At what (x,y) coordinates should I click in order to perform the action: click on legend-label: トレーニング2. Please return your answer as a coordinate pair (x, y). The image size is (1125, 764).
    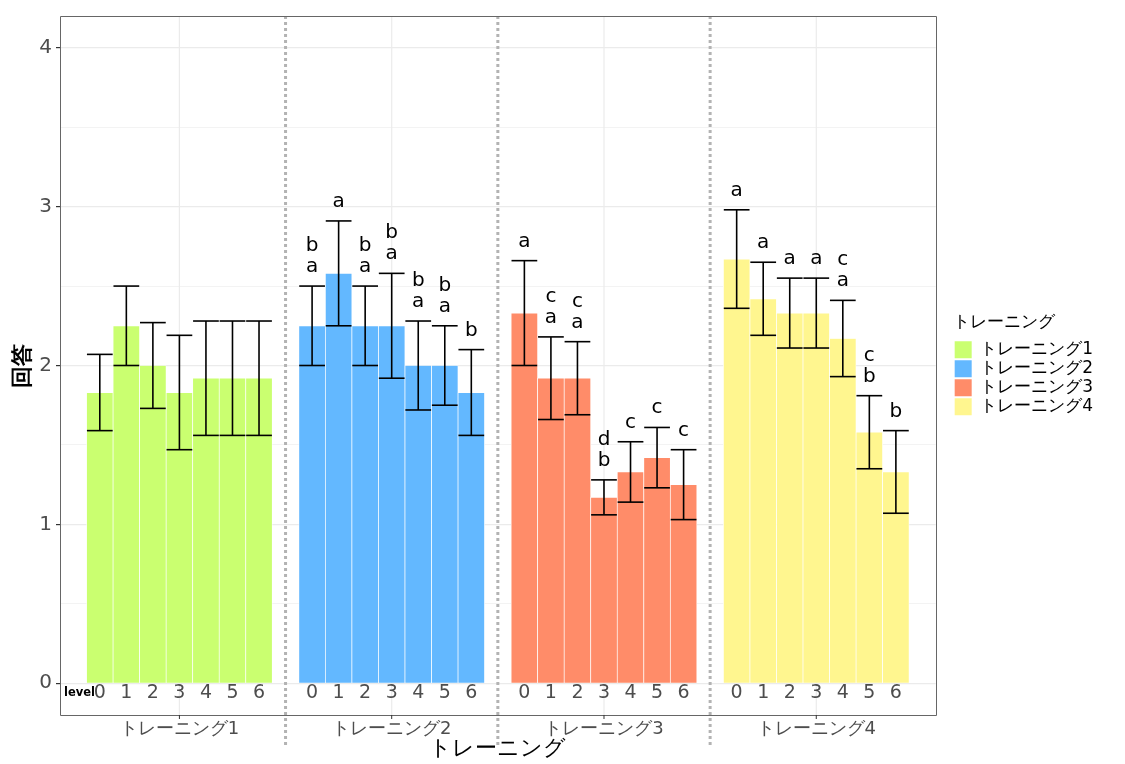
    Looking at the image, I should click on (1037, 367).